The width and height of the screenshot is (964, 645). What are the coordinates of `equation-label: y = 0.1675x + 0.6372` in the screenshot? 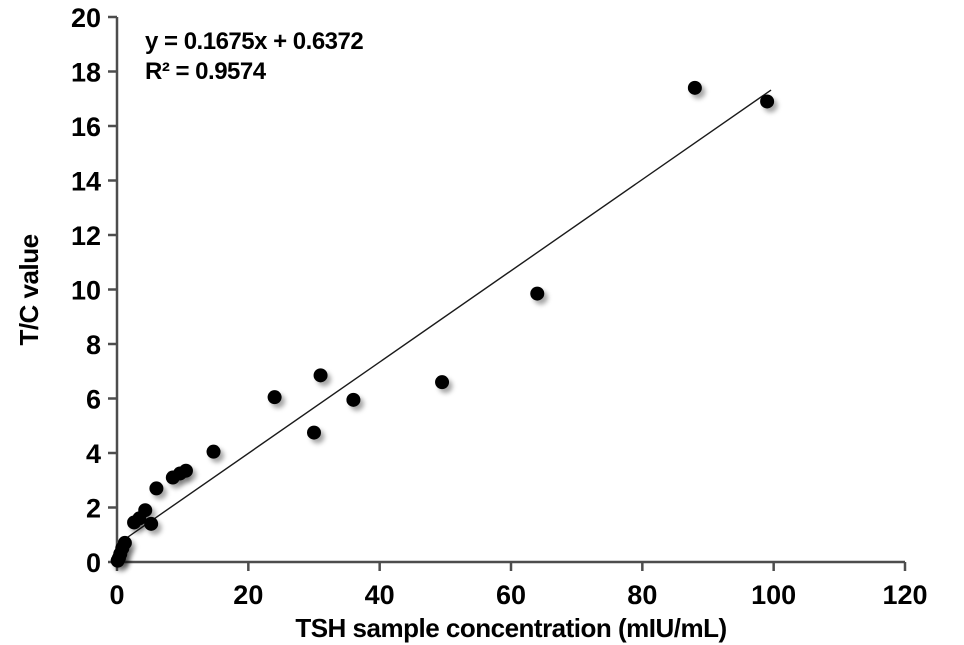 It's located at (254, 41).